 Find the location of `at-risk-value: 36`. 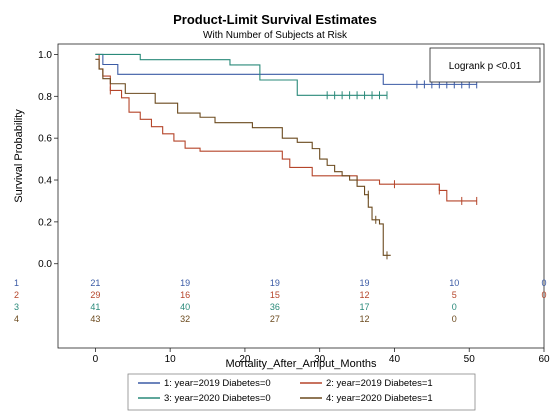

at-risk-value: 36 is located at coordinates (275, 307).